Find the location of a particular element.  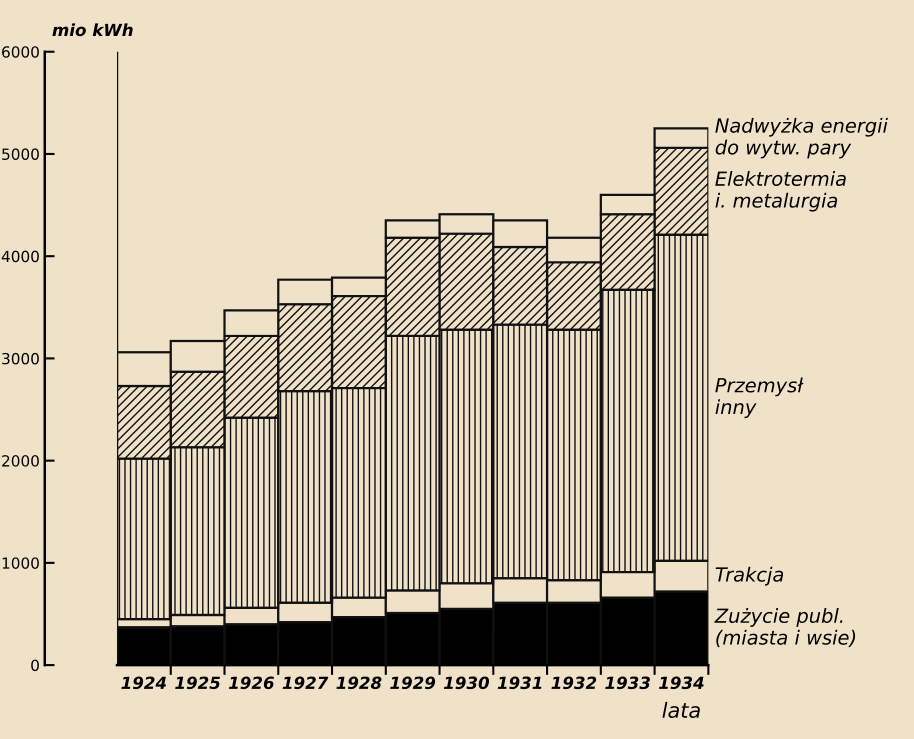

x-axis-title: lata is located at coordinates (681, 710).